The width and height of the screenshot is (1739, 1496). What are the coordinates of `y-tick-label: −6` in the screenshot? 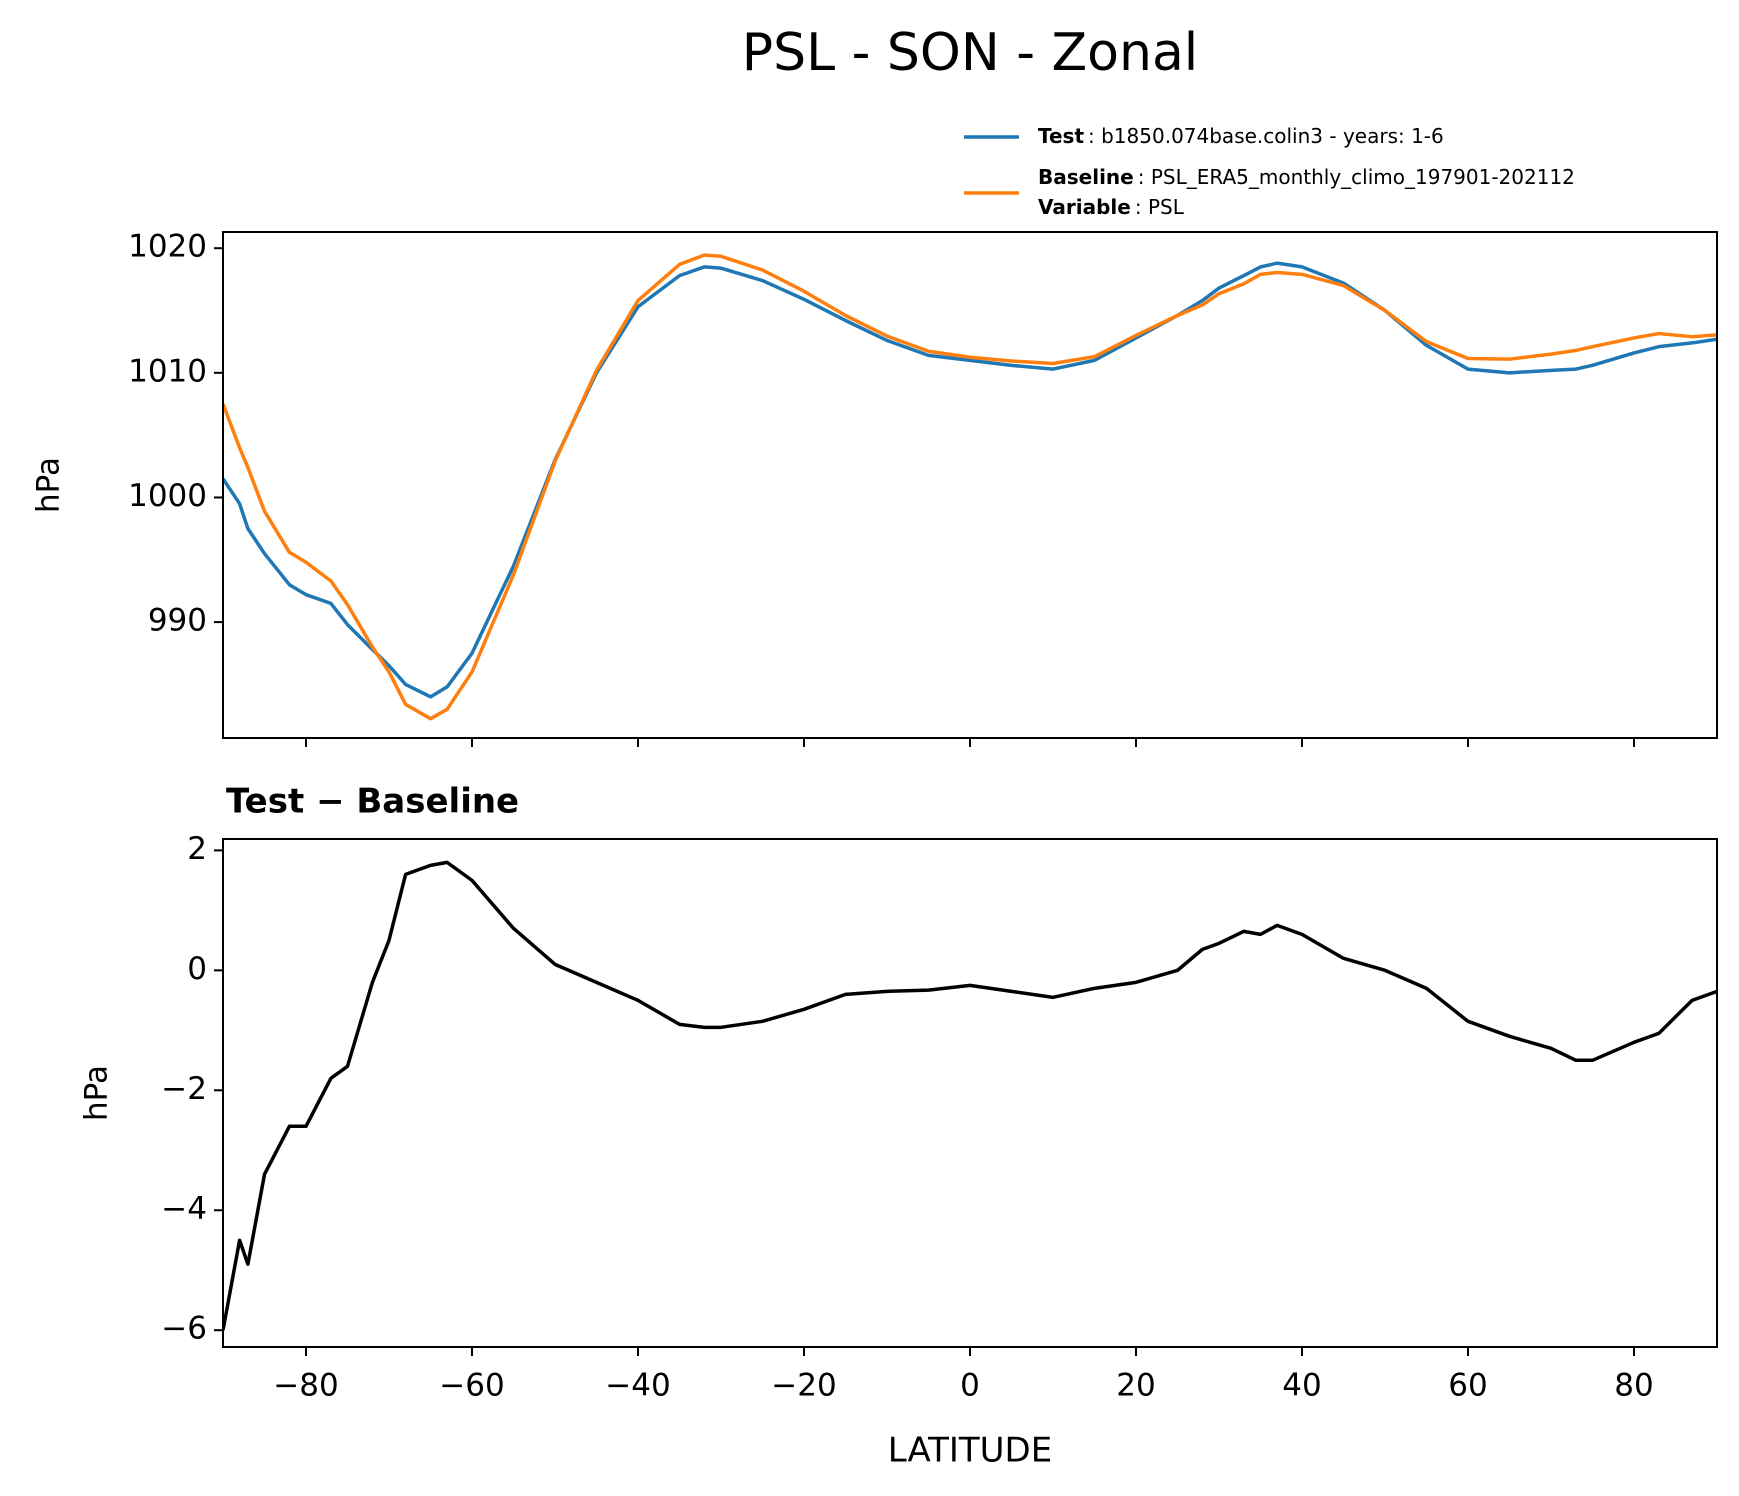 It's located at (184, 1329).